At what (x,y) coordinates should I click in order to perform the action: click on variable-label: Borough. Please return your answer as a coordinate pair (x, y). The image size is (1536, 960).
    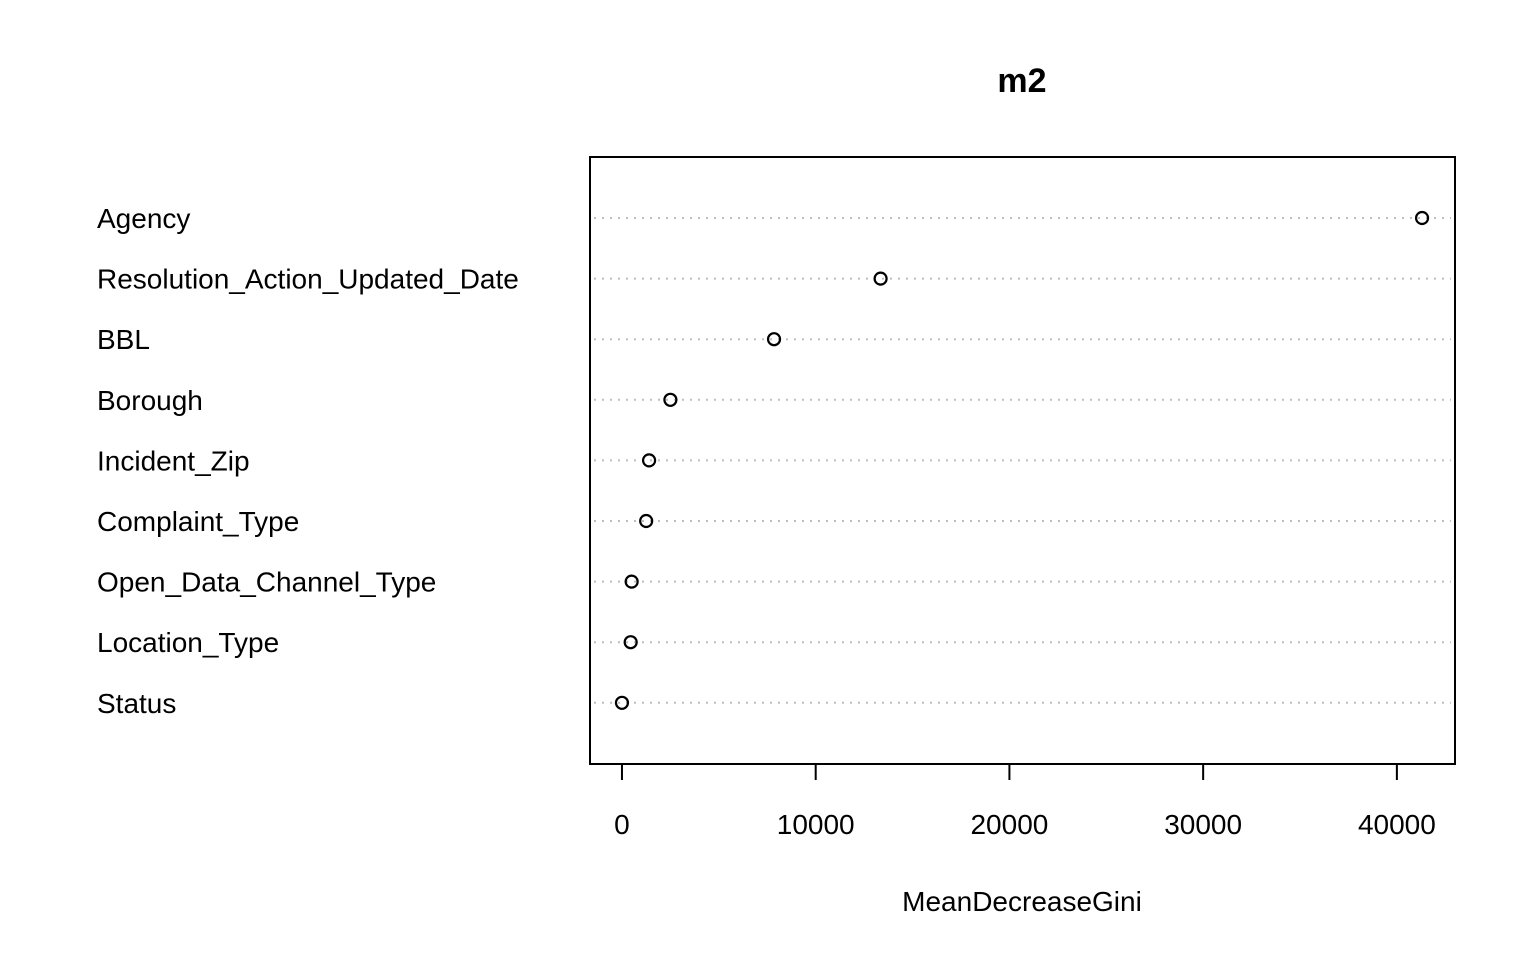
    Looking at the image, I should click on (150, 400).